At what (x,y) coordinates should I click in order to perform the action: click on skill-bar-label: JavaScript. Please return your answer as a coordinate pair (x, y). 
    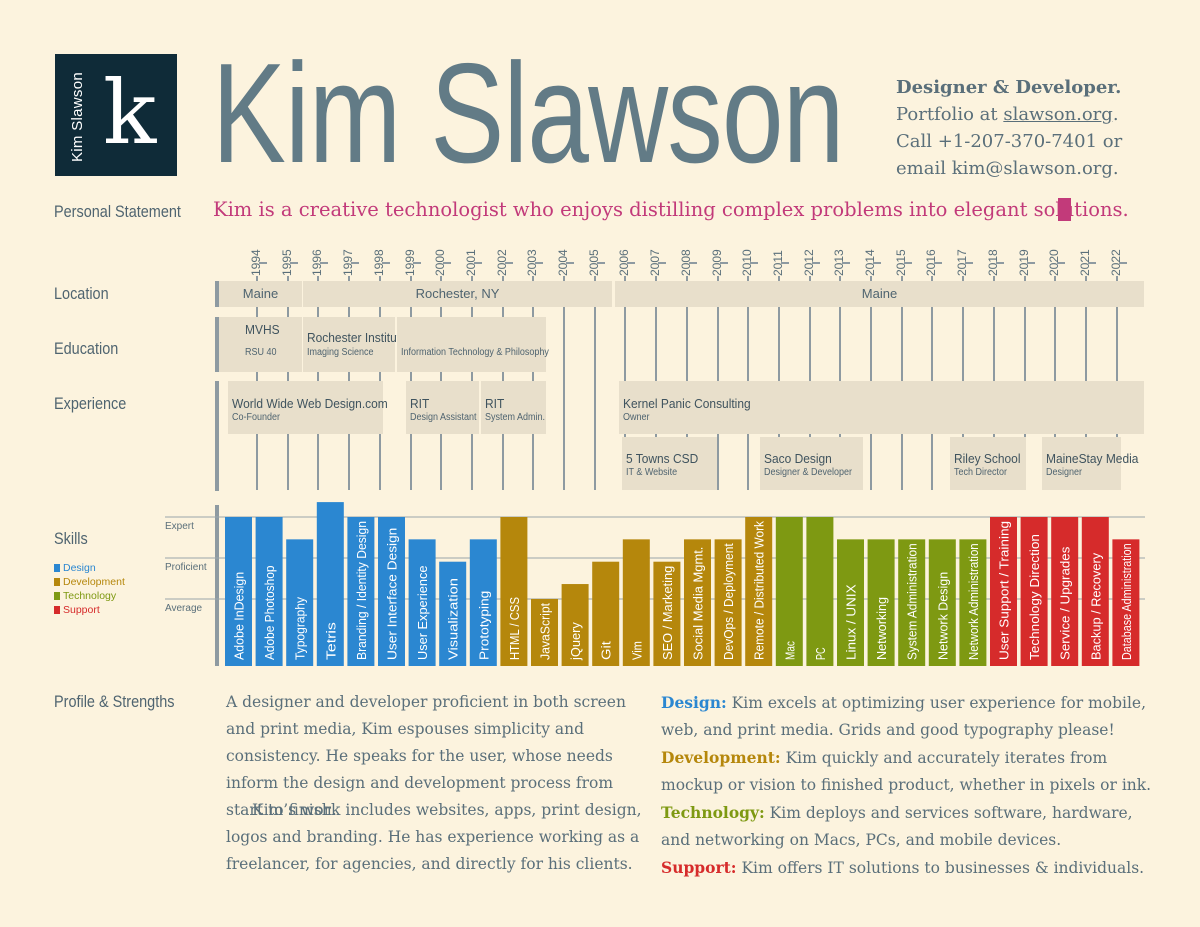
    Looking at the image, I should click on (546, 631).